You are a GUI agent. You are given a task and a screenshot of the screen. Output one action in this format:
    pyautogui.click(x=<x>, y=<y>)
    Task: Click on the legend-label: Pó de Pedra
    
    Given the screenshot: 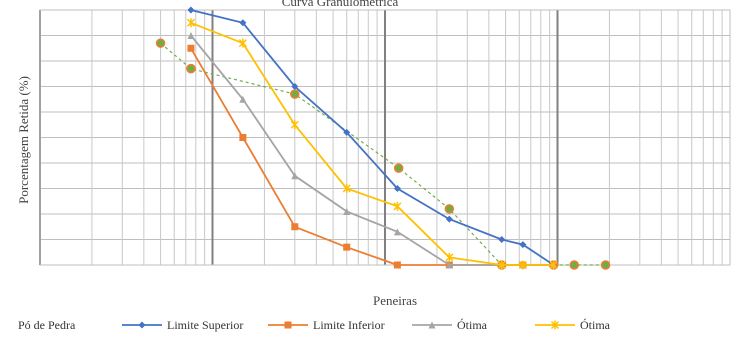 What is the action you would take?
    pyautogui.click(x=47, y=325)
    